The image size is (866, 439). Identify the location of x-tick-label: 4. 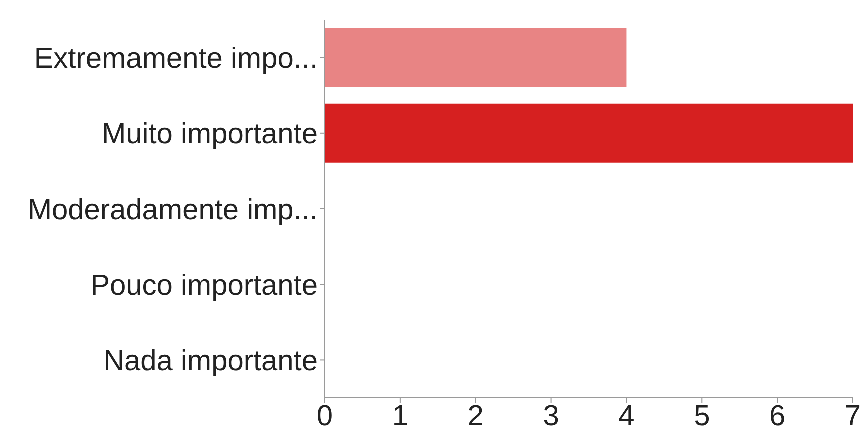
(626, 416).